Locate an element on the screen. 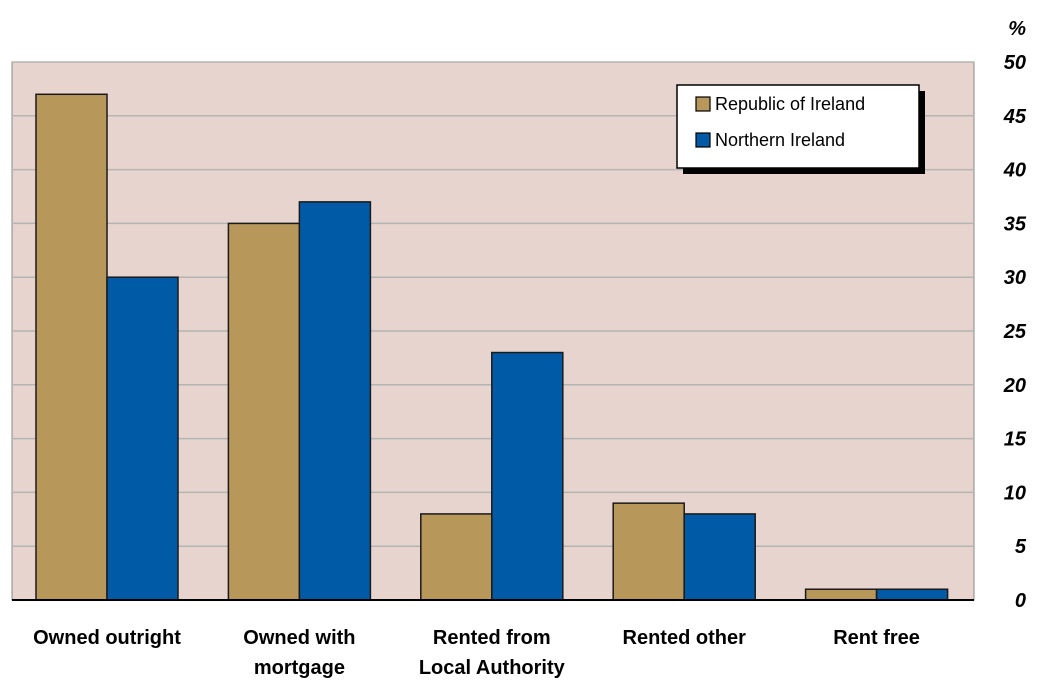  y-axis-ticks: 0 5 10 15 20 25 30 35 40 45 50 is located at coordinates (1015, 332).